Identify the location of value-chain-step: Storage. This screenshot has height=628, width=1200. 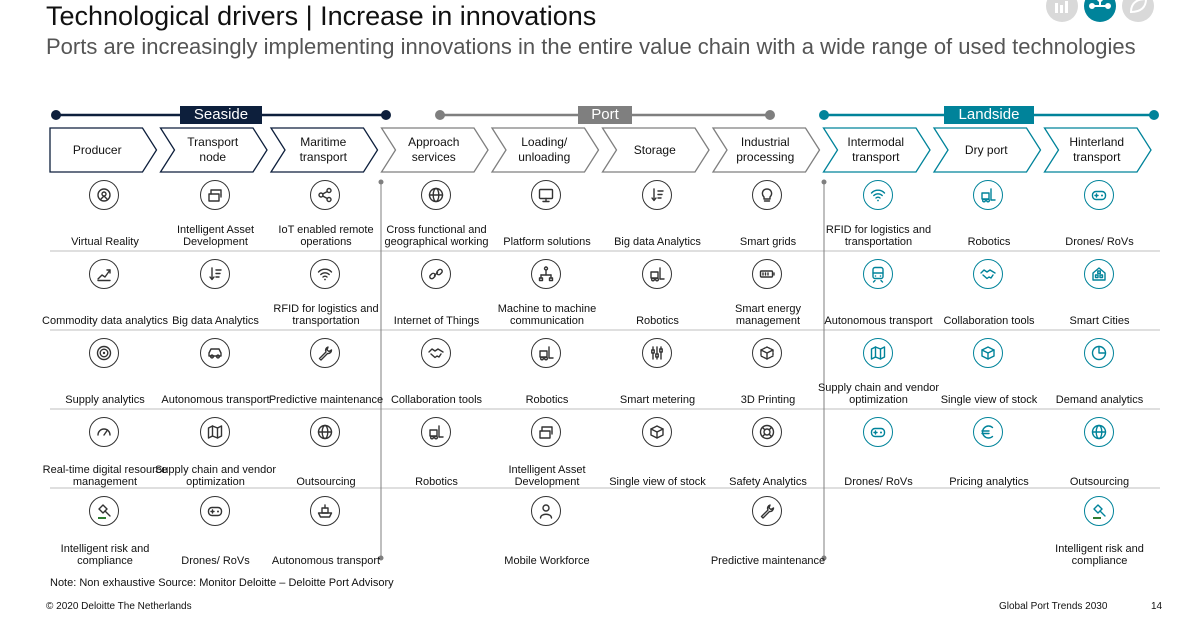
(658, 150).